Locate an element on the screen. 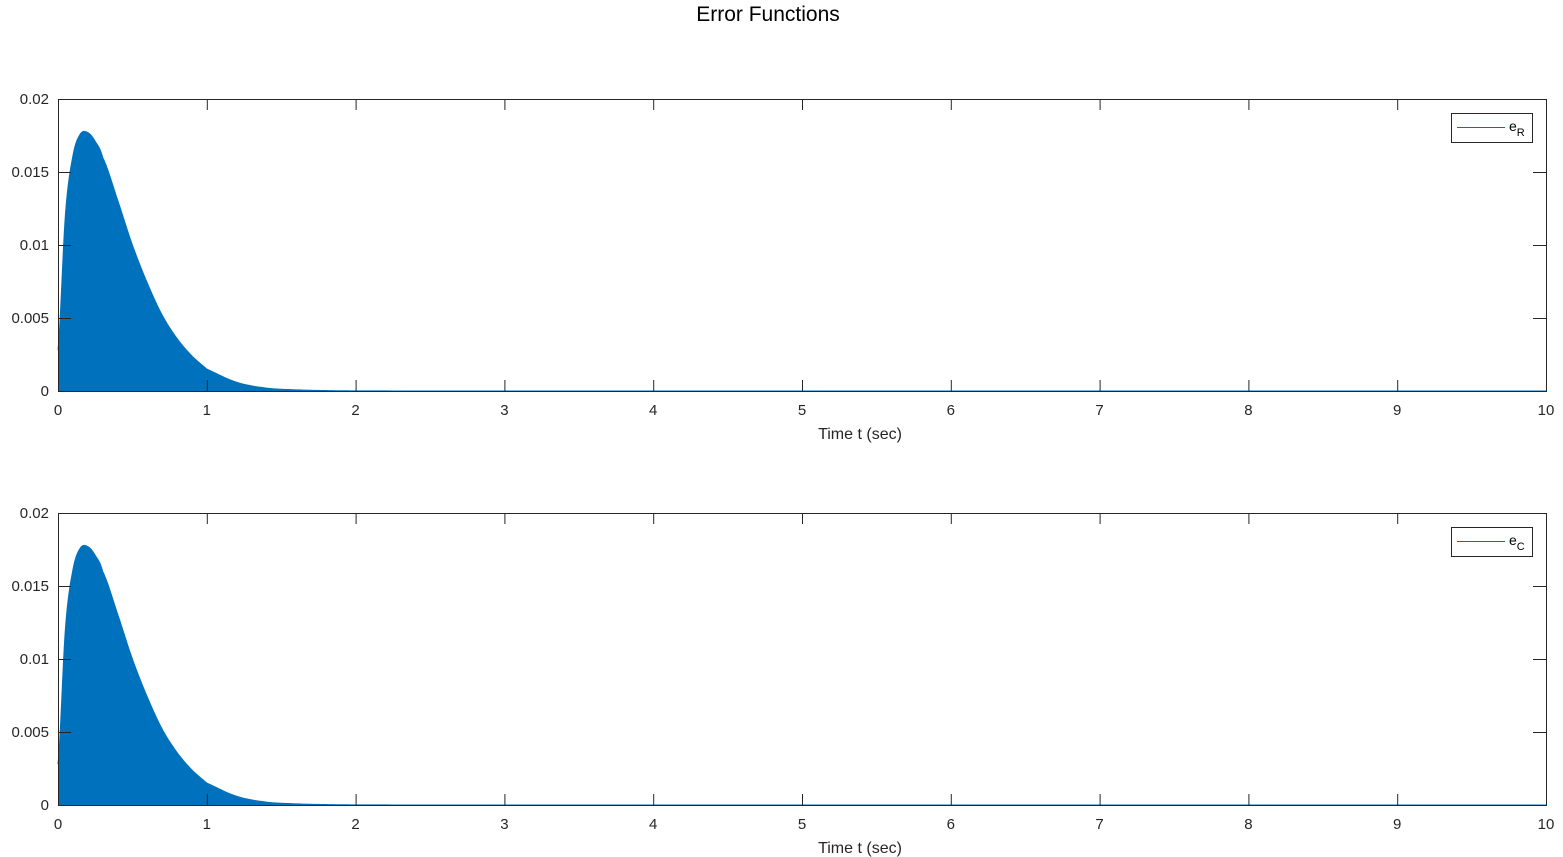 The height and width of the screenshot is (857, 1563). legend-entry: eC is located at coordinates (1517, 542).